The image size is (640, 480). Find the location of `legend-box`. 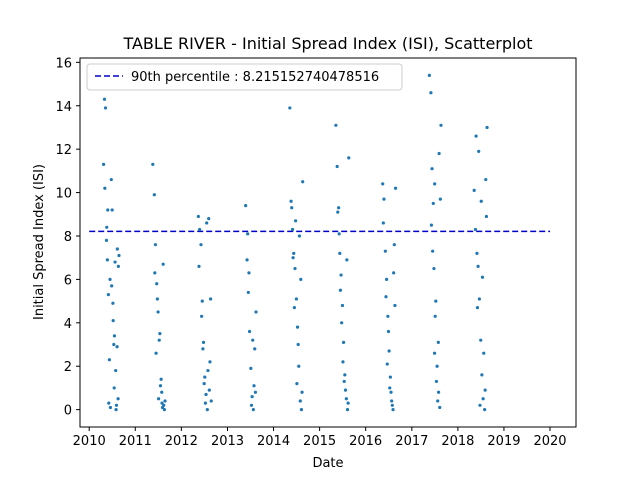

legend-box is located at coordinates (244, 77).